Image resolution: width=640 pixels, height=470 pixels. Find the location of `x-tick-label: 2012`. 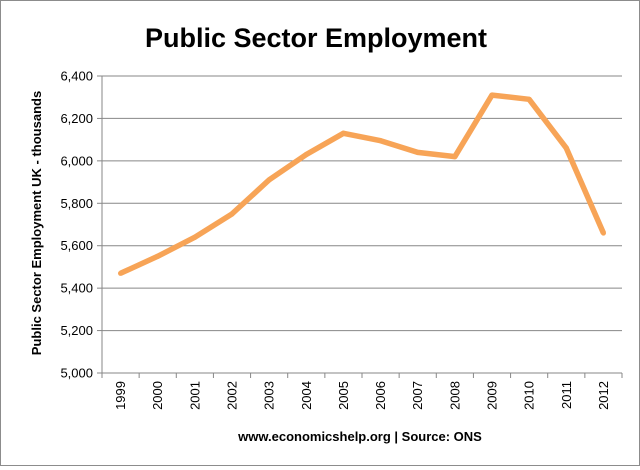

x-tick-label: 2012 is located at coordinates (603, 395).